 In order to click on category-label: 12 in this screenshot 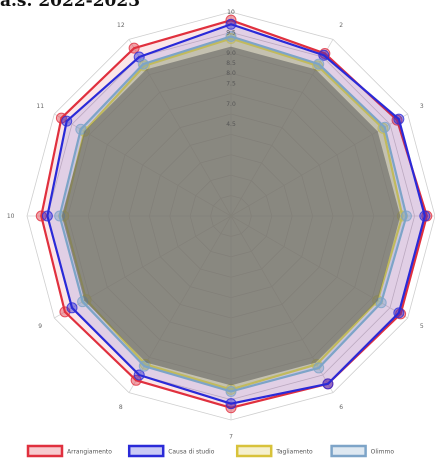, I will do `click(121, 25)`.